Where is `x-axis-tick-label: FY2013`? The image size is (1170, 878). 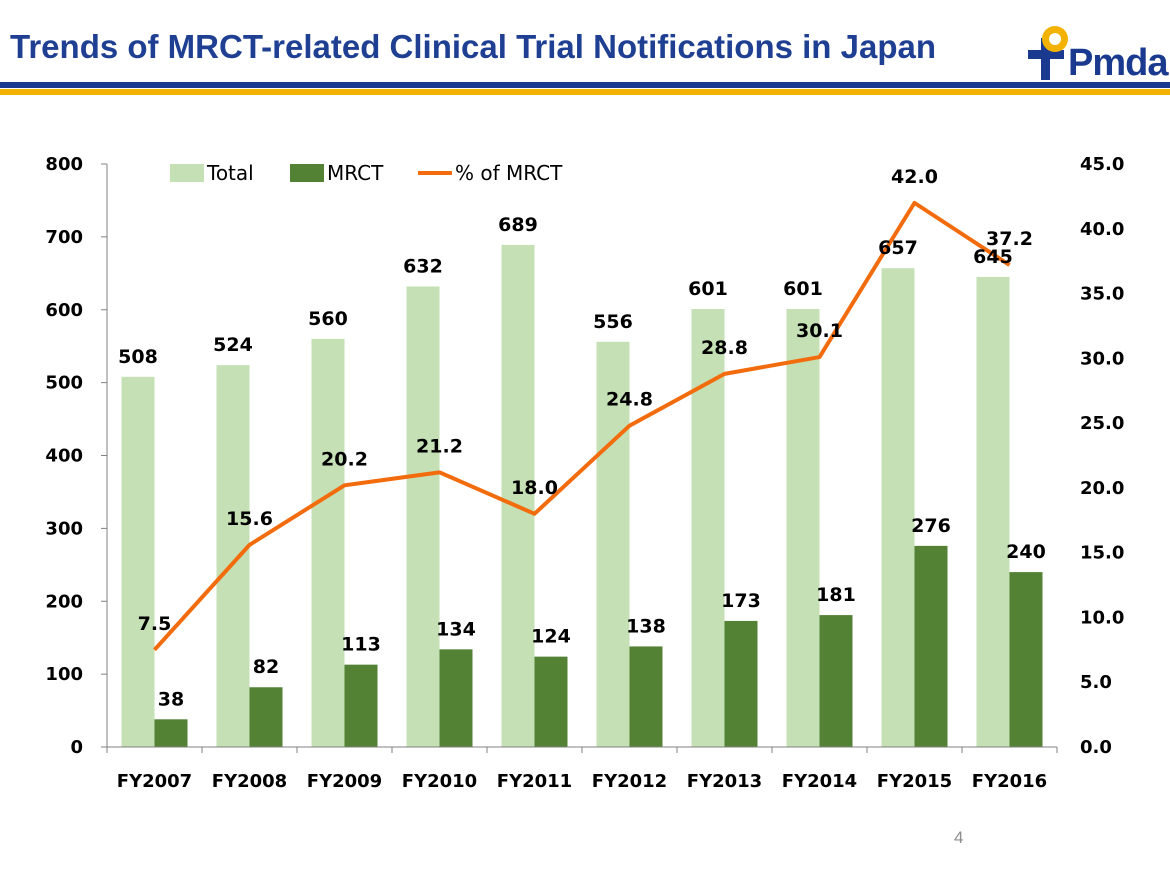
x-axis-tick-label: FY2013 is located at coordinates (724, 781).